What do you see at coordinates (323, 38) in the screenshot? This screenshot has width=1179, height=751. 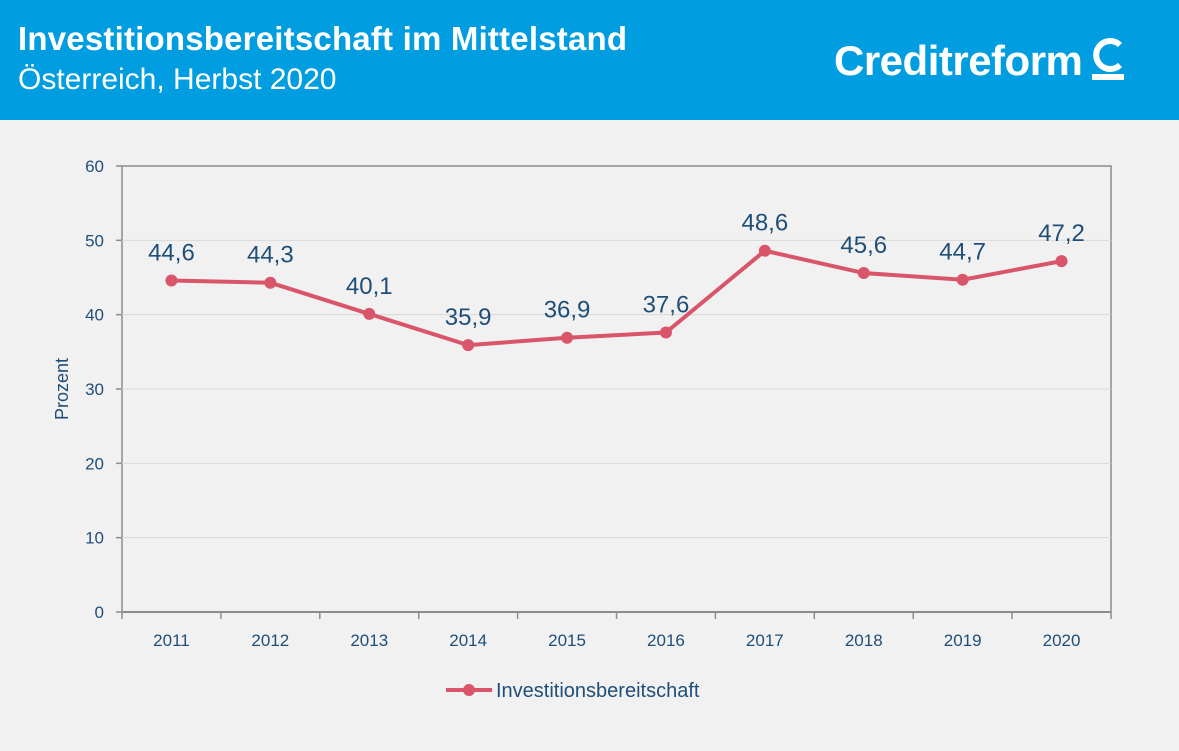 I see `page-title: Investitionsbereitschaft im Mittelstand` at bounding box center [323, 38].